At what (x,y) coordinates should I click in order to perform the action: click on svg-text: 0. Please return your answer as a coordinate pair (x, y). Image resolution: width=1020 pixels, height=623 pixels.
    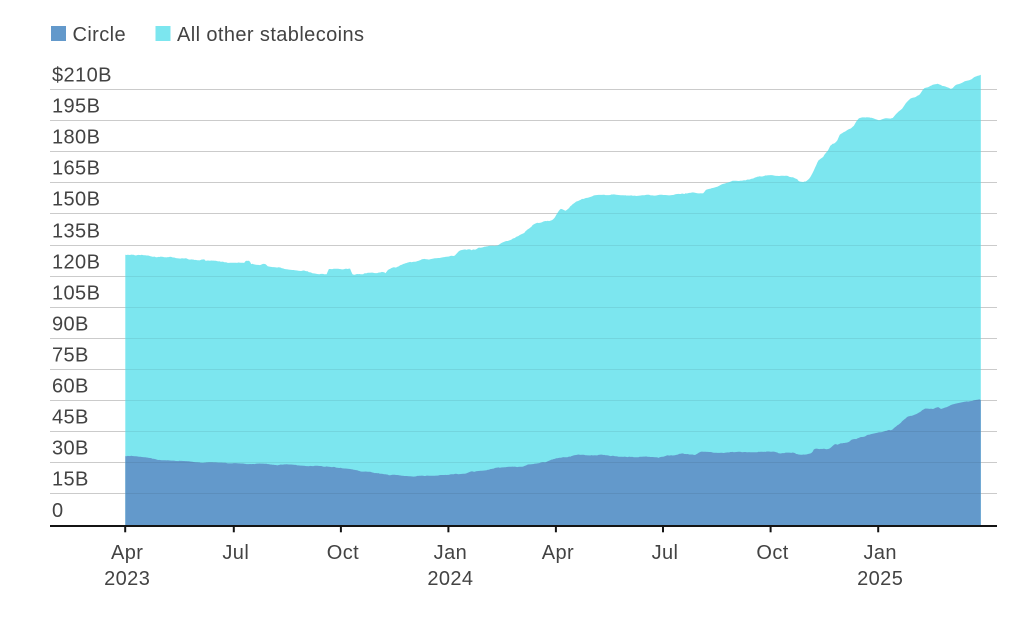
    Looking at the image, I should click on (58, 511).